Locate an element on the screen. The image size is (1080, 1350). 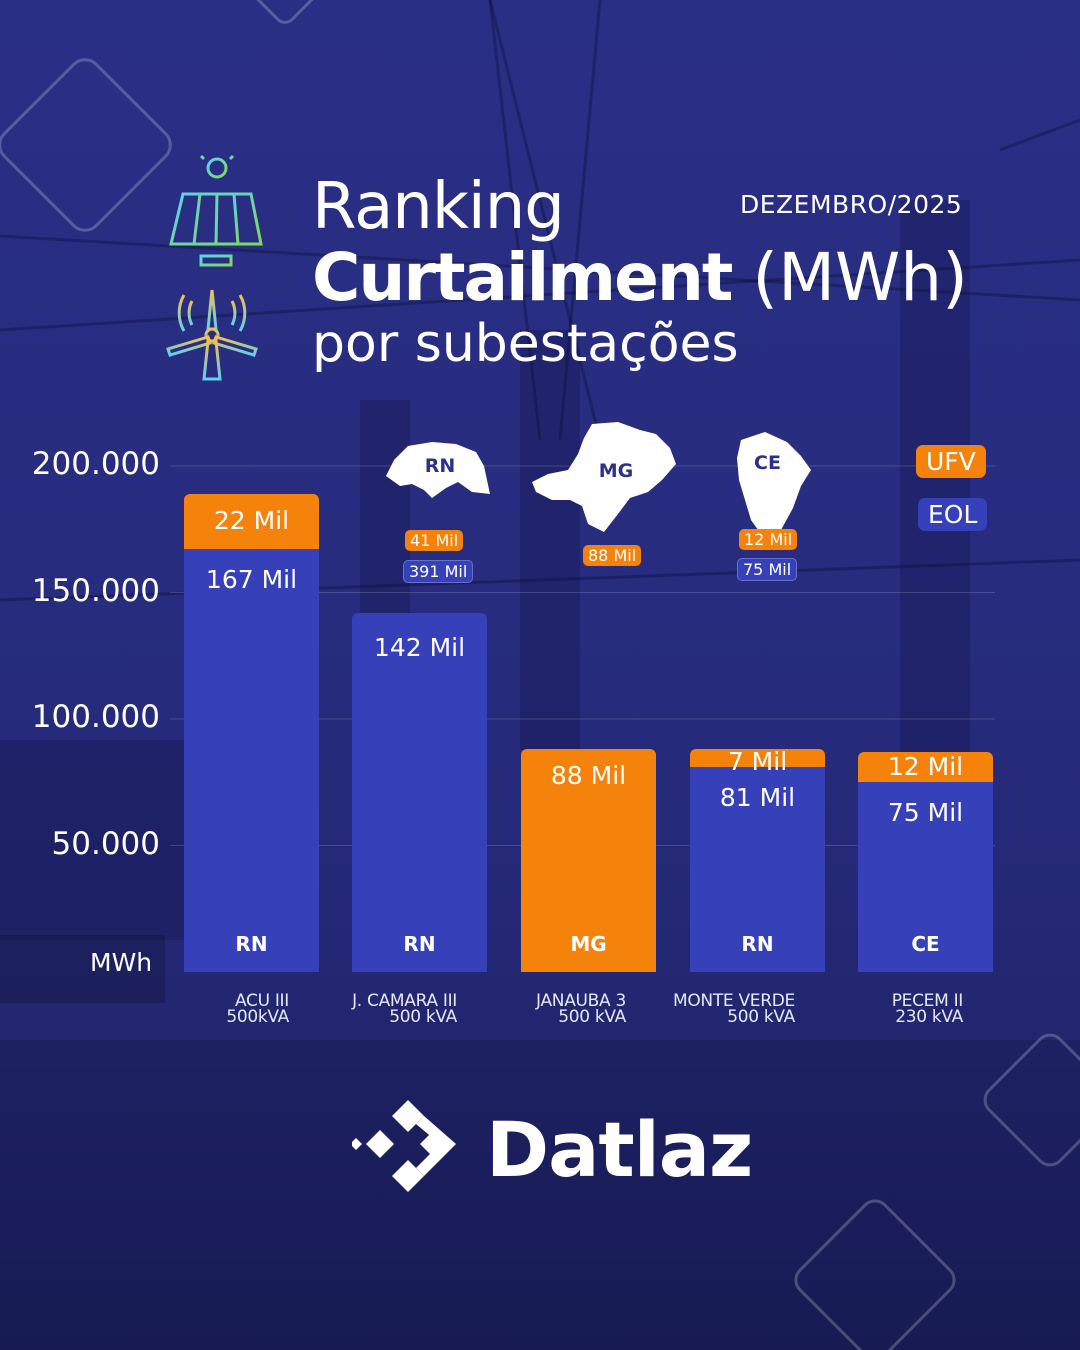
y-axis-unit-box is located at coordinates (82, 969).